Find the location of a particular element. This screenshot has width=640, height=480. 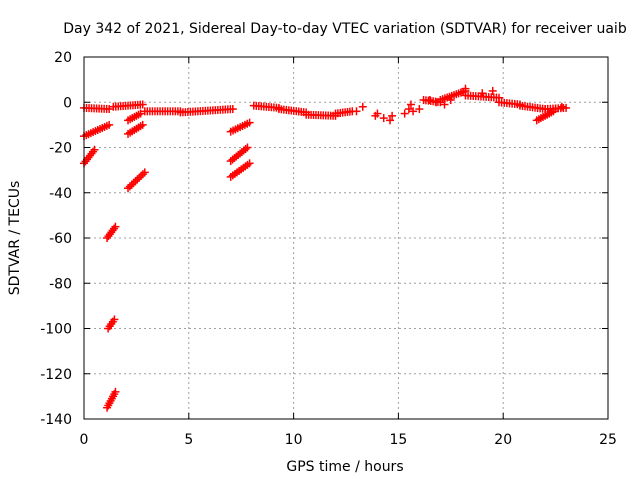

x-tick-label: 0 is located at coordinates (84, 440).